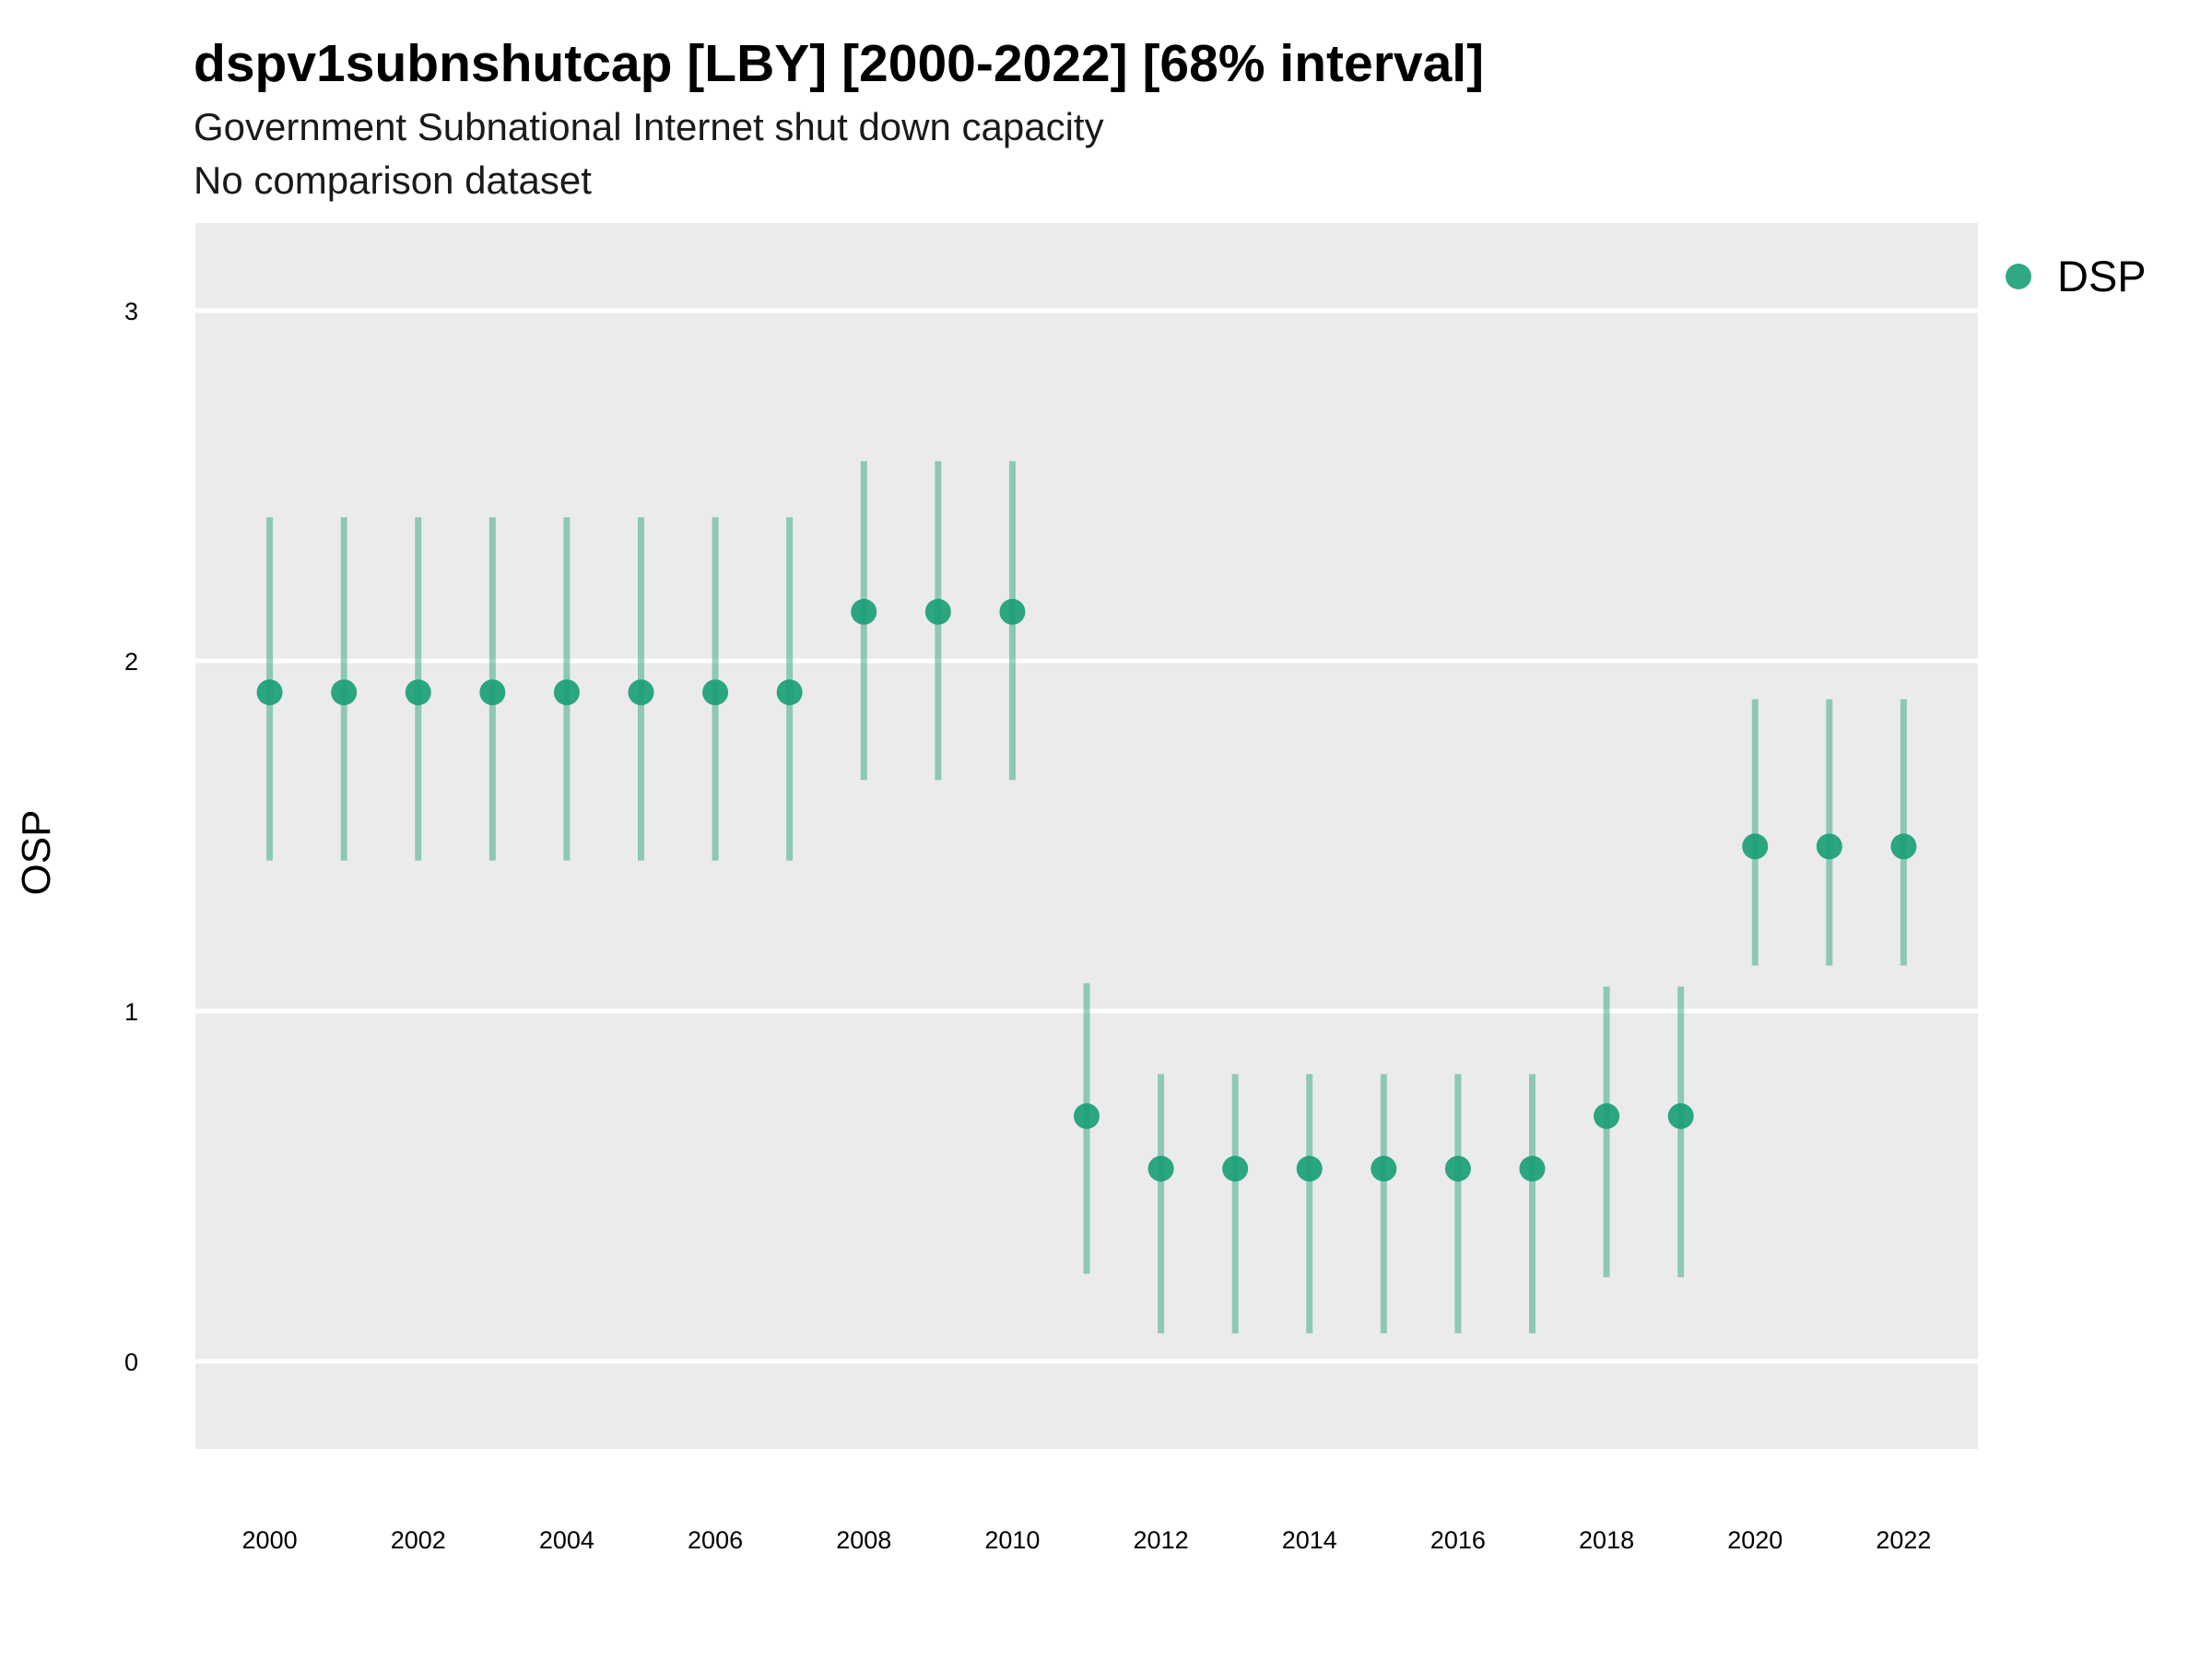 Image resolution: width=2212 pixels, height=1659 pixels. Describe the element at coordinates (1309, 1169) in the screenshot. I see `data-point-2014` at that location.